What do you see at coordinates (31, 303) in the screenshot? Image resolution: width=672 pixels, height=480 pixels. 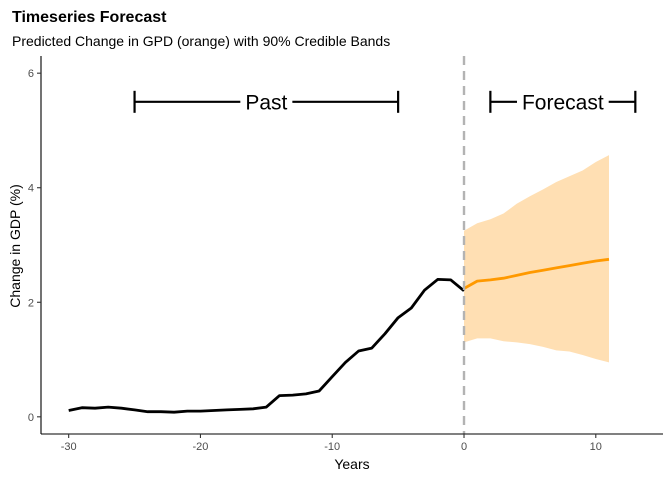 I see `y-tick-label: 2` at bounding box center [31, 303].